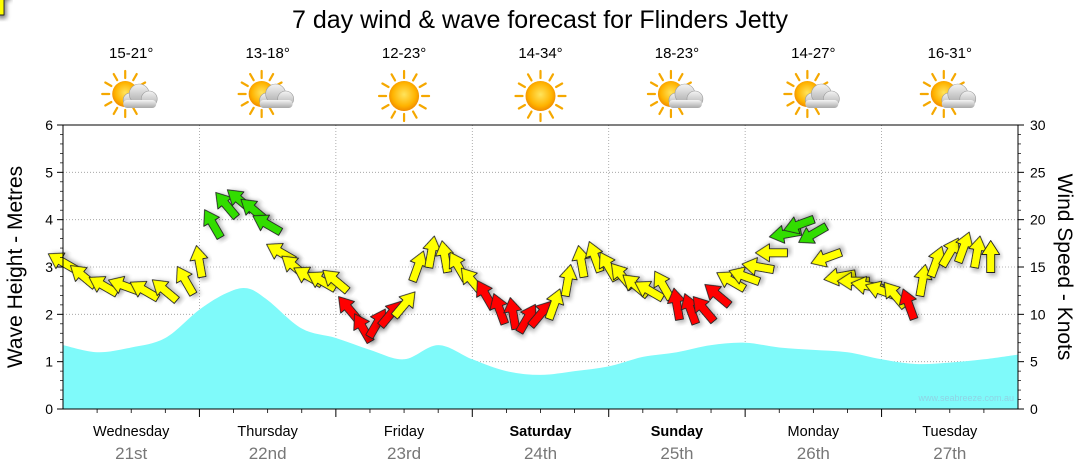 This screenshot has width=1080, height=475. I want to click on day-date-label: 27th, so click(949, 453).